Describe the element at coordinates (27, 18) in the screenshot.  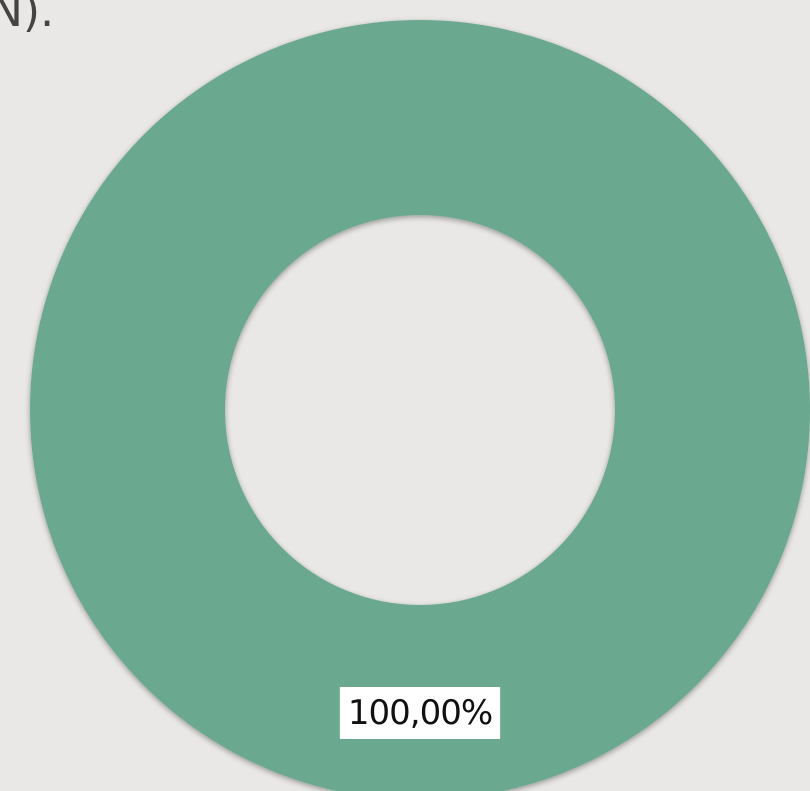
I see `chart-title: N).` at that location.